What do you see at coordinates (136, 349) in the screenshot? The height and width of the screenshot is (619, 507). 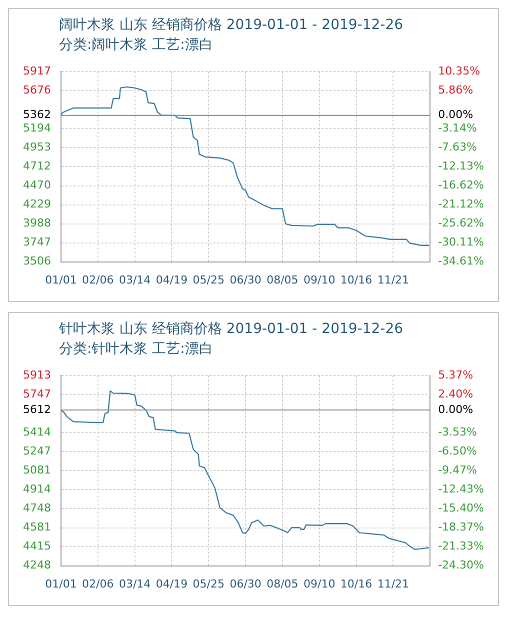 I see `chart-subtitle: 分类:针叶木浆 工艺:漂白` at bounding box center [136, 349].